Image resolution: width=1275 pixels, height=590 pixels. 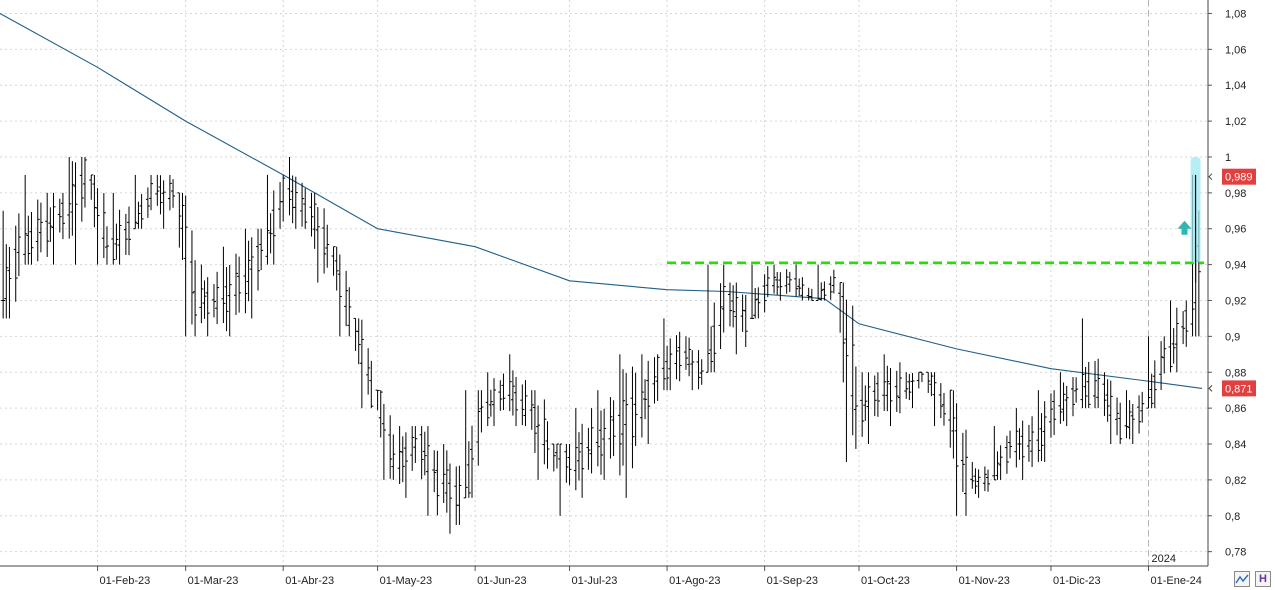 I want to click on x-tick-label: 01-Abr-23, so click(x=309, y=581).